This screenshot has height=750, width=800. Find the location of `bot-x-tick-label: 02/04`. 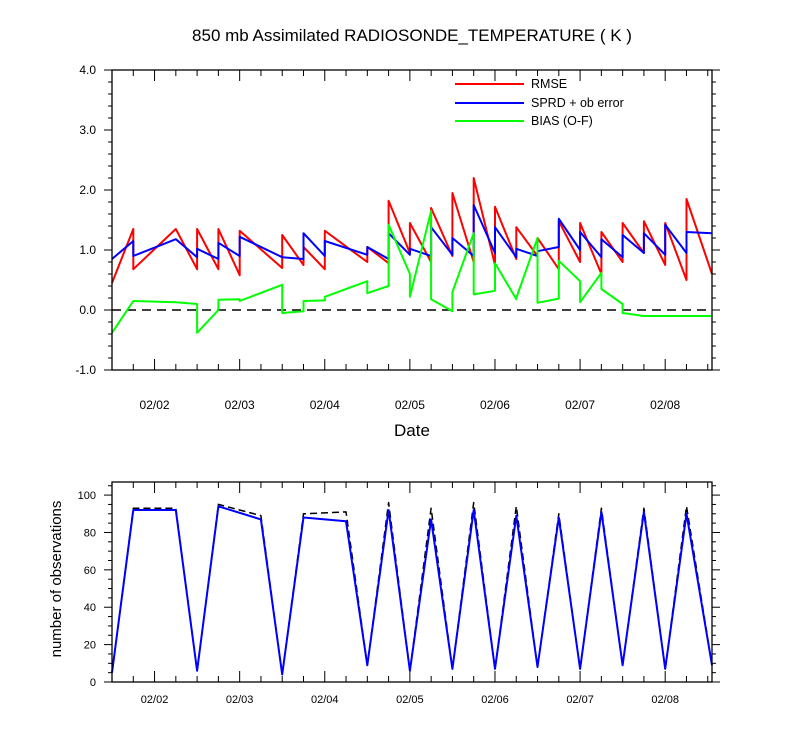

bot-x-tick-label: 02/04 is located at coordinates (325, 700).